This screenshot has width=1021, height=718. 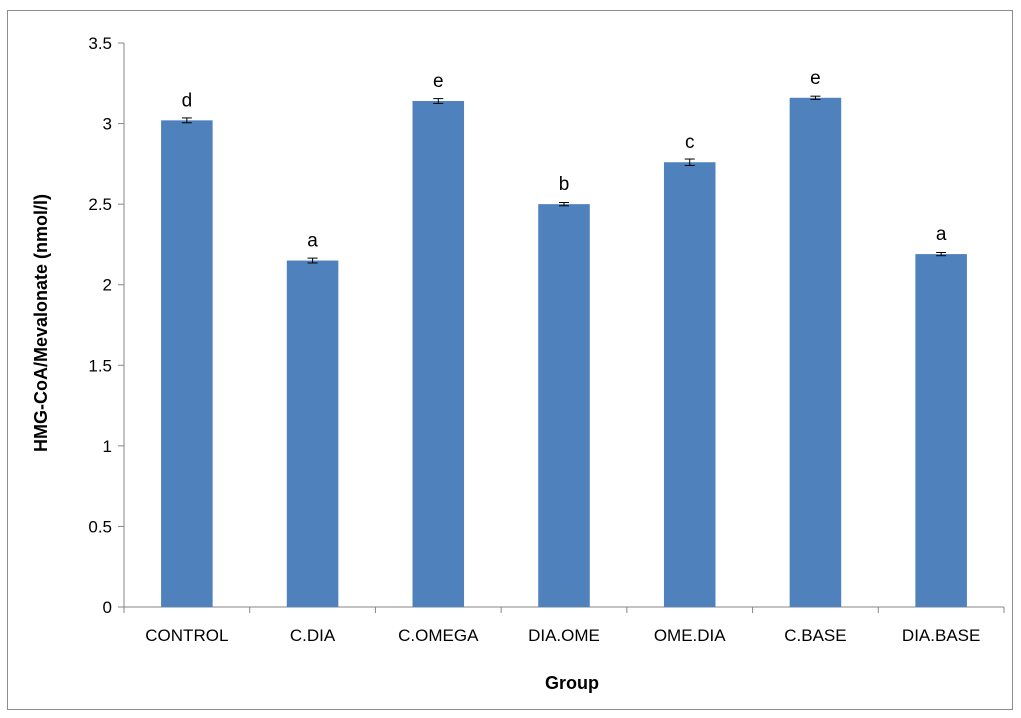 I want to click on x-tick-label: OME.DIA, so click(x=690, y=635).